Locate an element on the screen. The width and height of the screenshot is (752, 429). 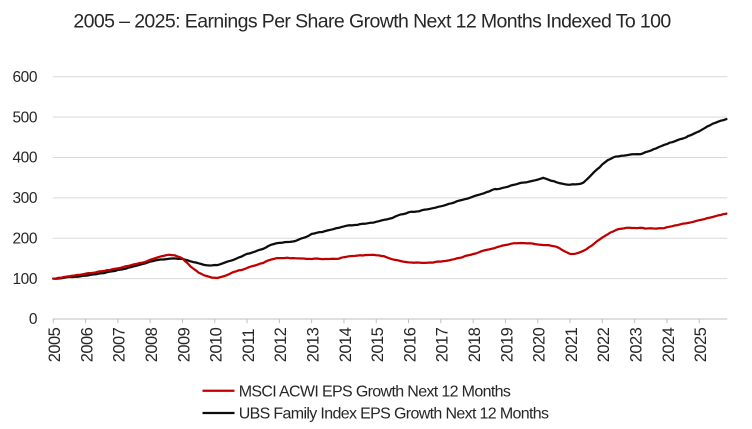
svg-text: 500 is located at coordinates (24, 117).